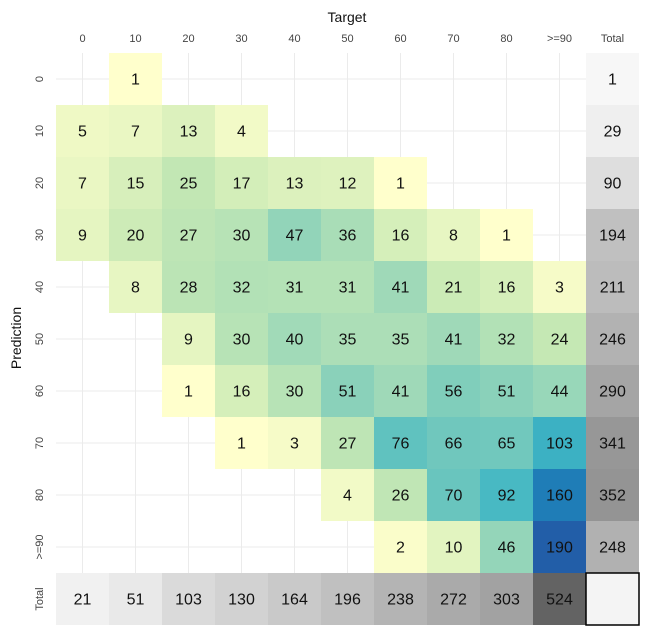 The image size is (654, 639). What do you see at coordinates (40, 598) in the screenshot?
I see `y-tick-label: Total` at bounding box center [40, 598].